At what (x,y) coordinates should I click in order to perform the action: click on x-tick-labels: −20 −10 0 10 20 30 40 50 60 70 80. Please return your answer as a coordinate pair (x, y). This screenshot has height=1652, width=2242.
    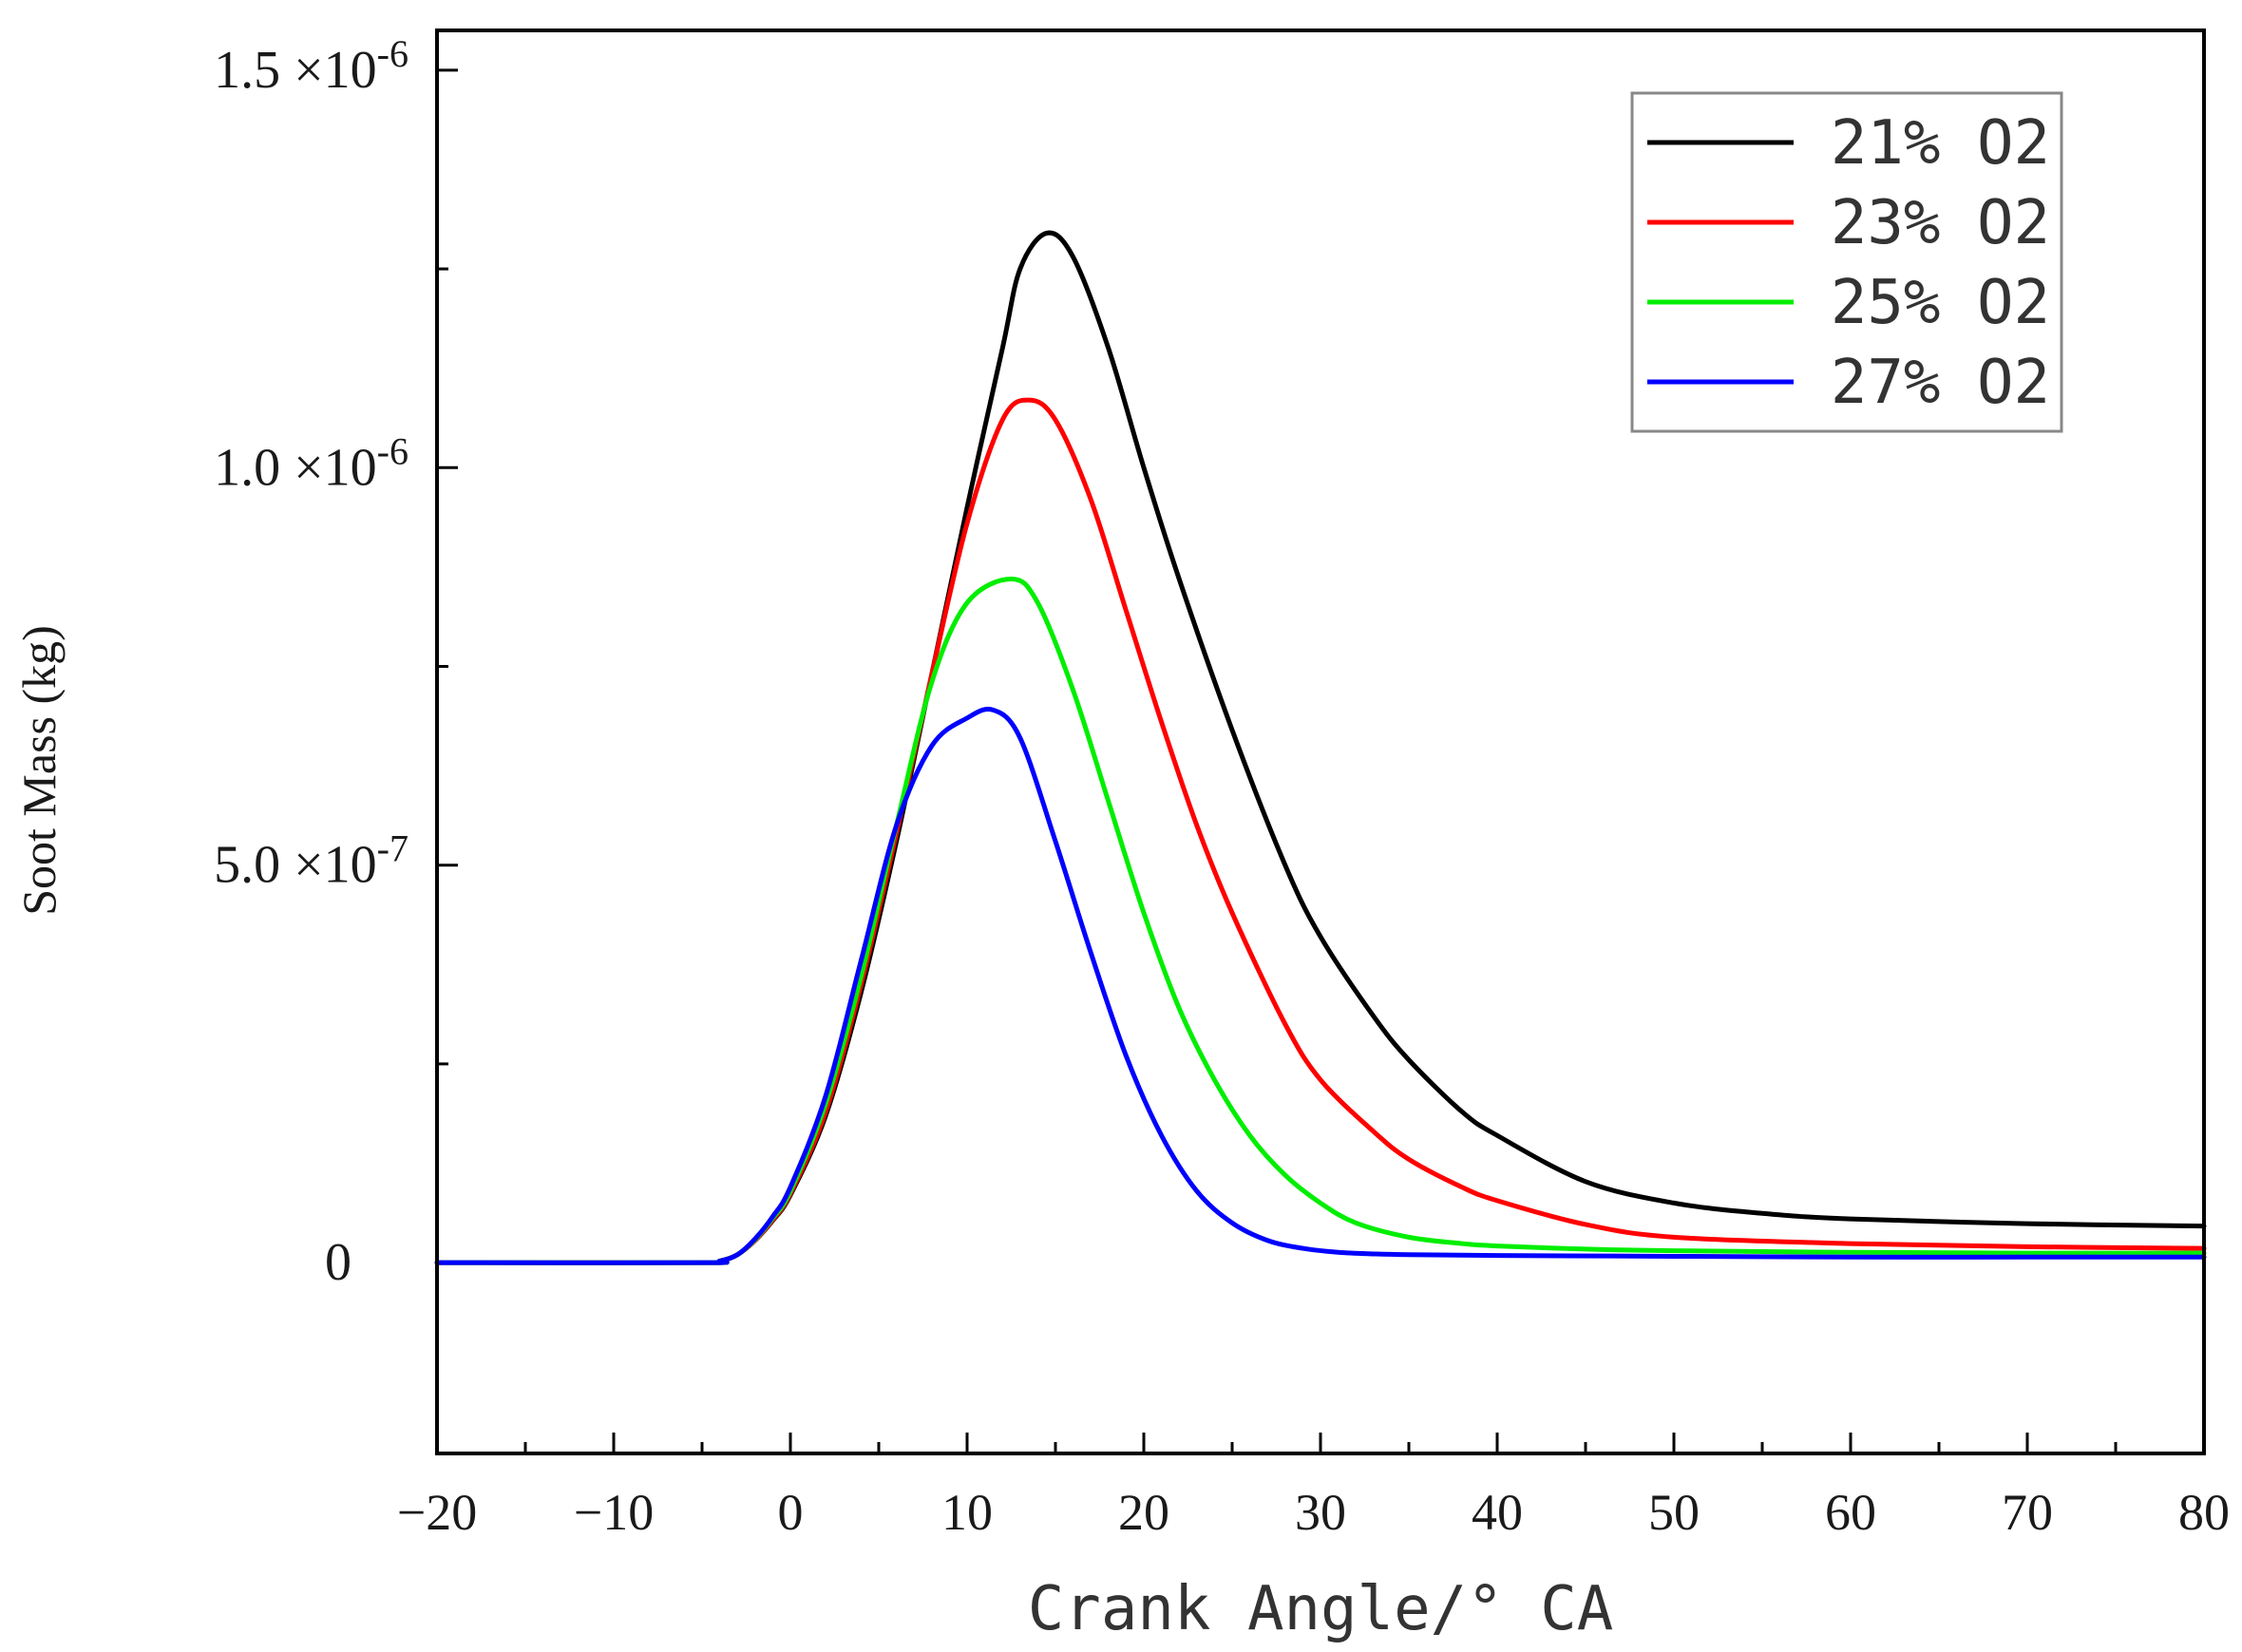
    Looking at the image, I should click on (1313, 1512).